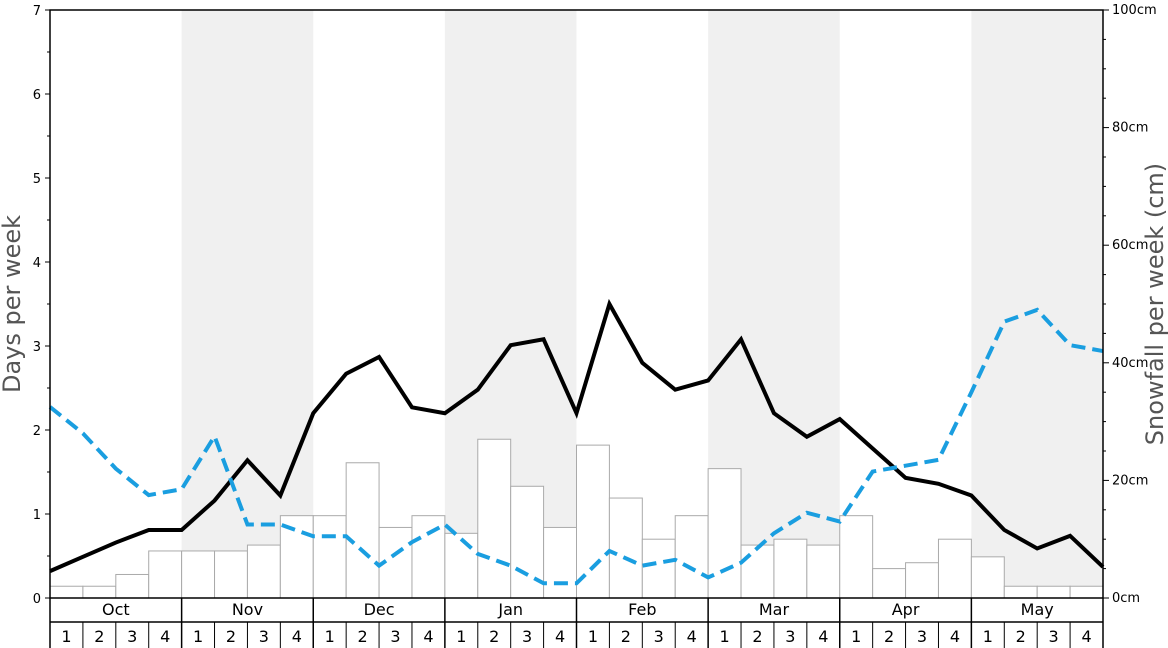  I want to click on month-label-may: May, so click(1037, 609).